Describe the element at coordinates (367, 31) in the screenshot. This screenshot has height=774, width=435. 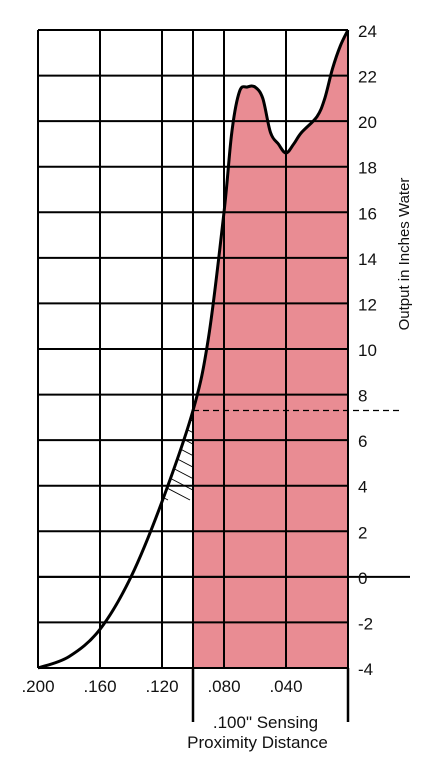
I see `y-tick-label: 24` at that location.